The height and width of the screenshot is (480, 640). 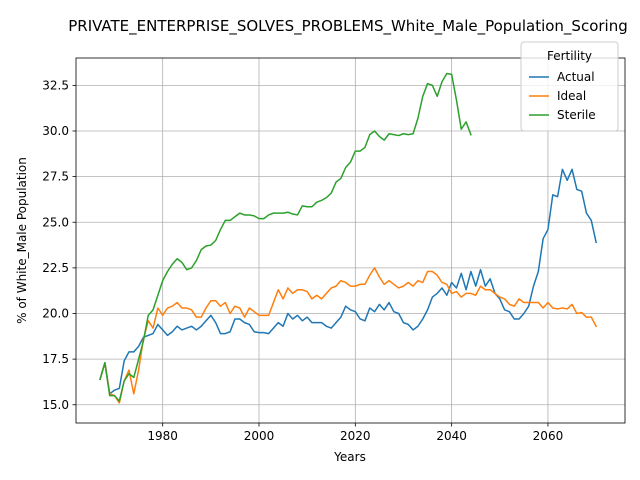 What do you see at coordinates (55, 359) in the screenshot?
I see `y-tick-label: 17.5` at bounding box center [55, 359].